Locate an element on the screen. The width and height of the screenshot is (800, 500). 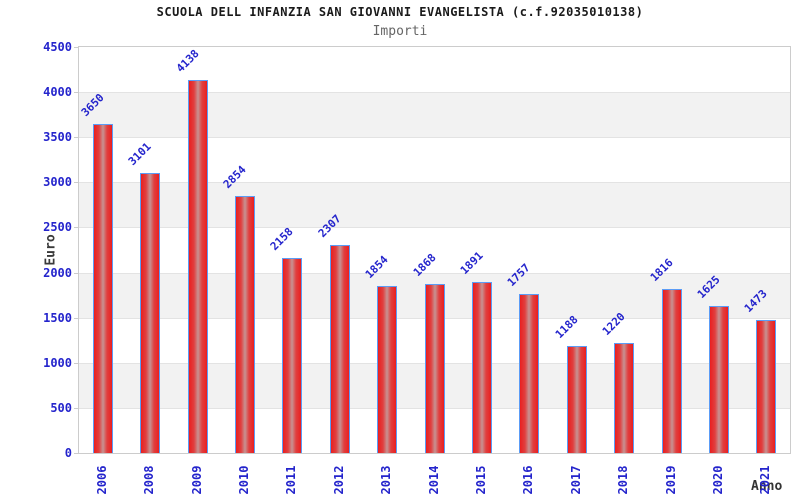
chart-subtitle: Importi is located at coordinates (400, 31).